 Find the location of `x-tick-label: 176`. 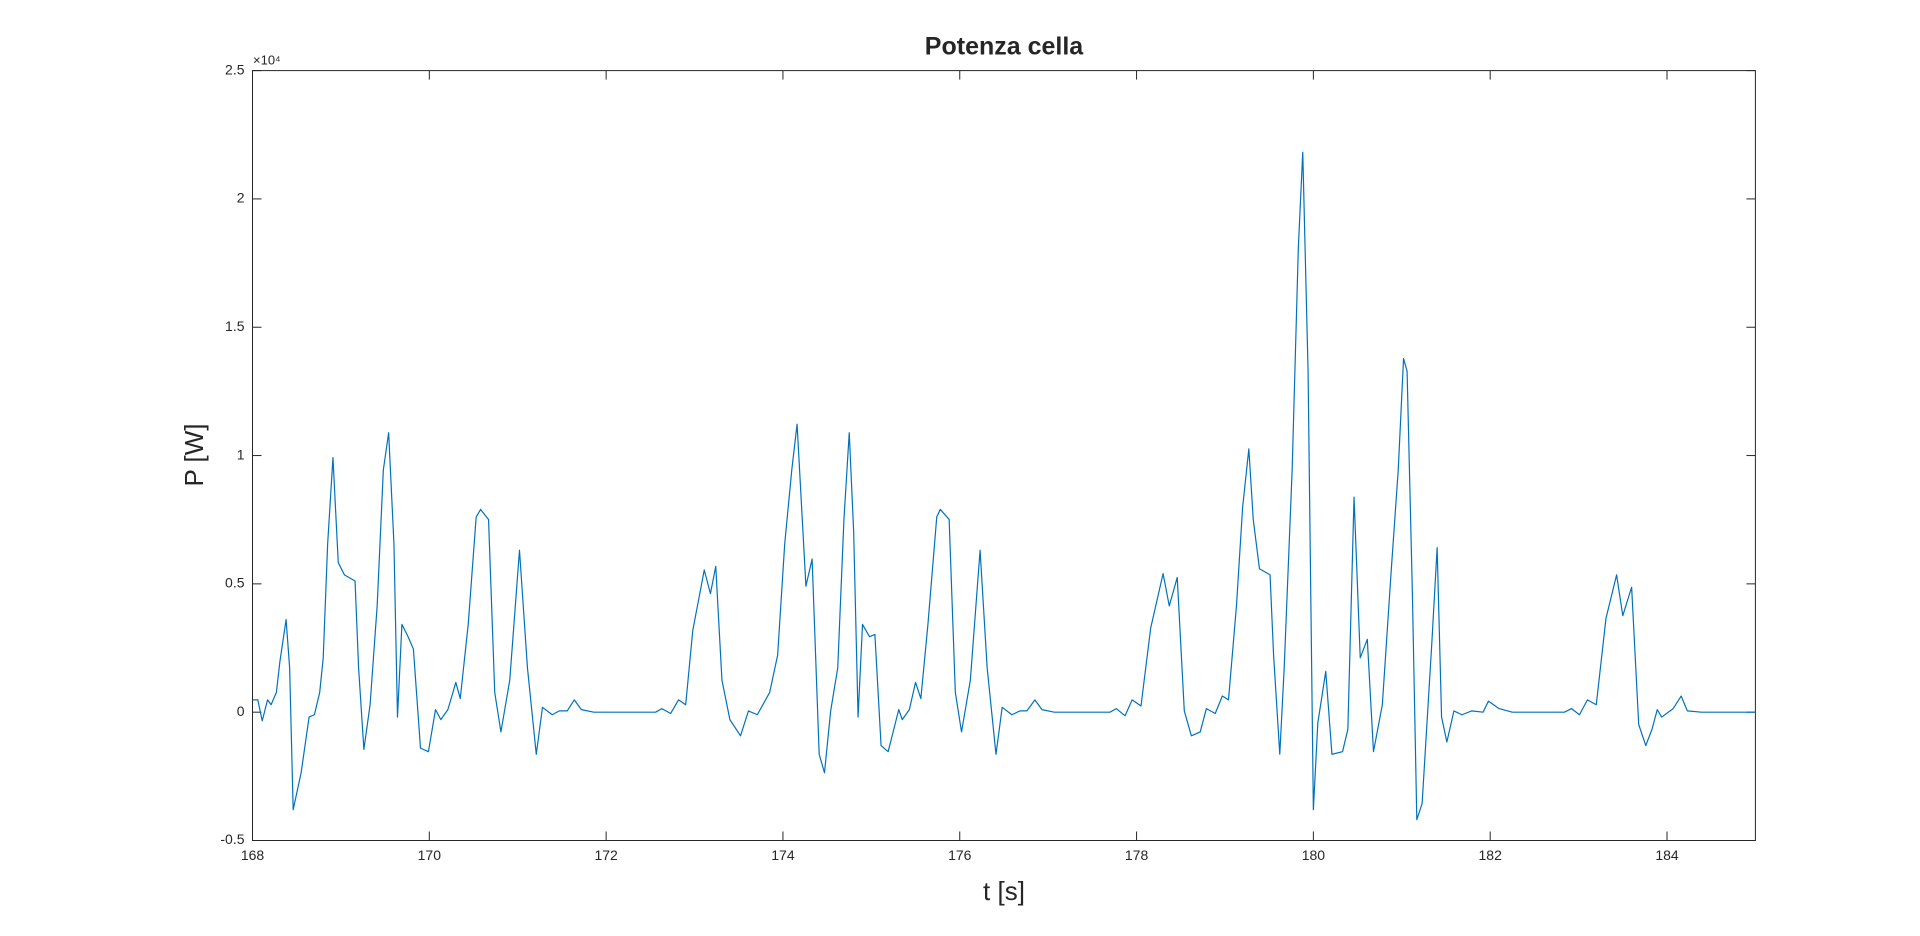

x-tick-label: 176 is located at coordinates (960, 855).